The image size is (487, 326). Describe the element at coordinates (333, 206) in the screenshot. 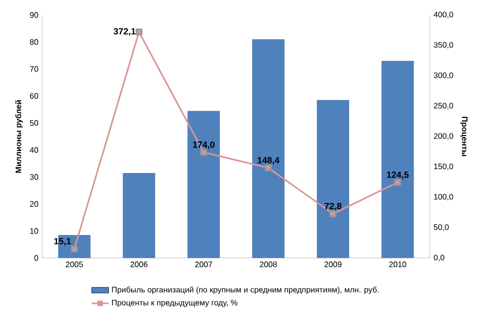

I see `data-label: 72,8` at that location.